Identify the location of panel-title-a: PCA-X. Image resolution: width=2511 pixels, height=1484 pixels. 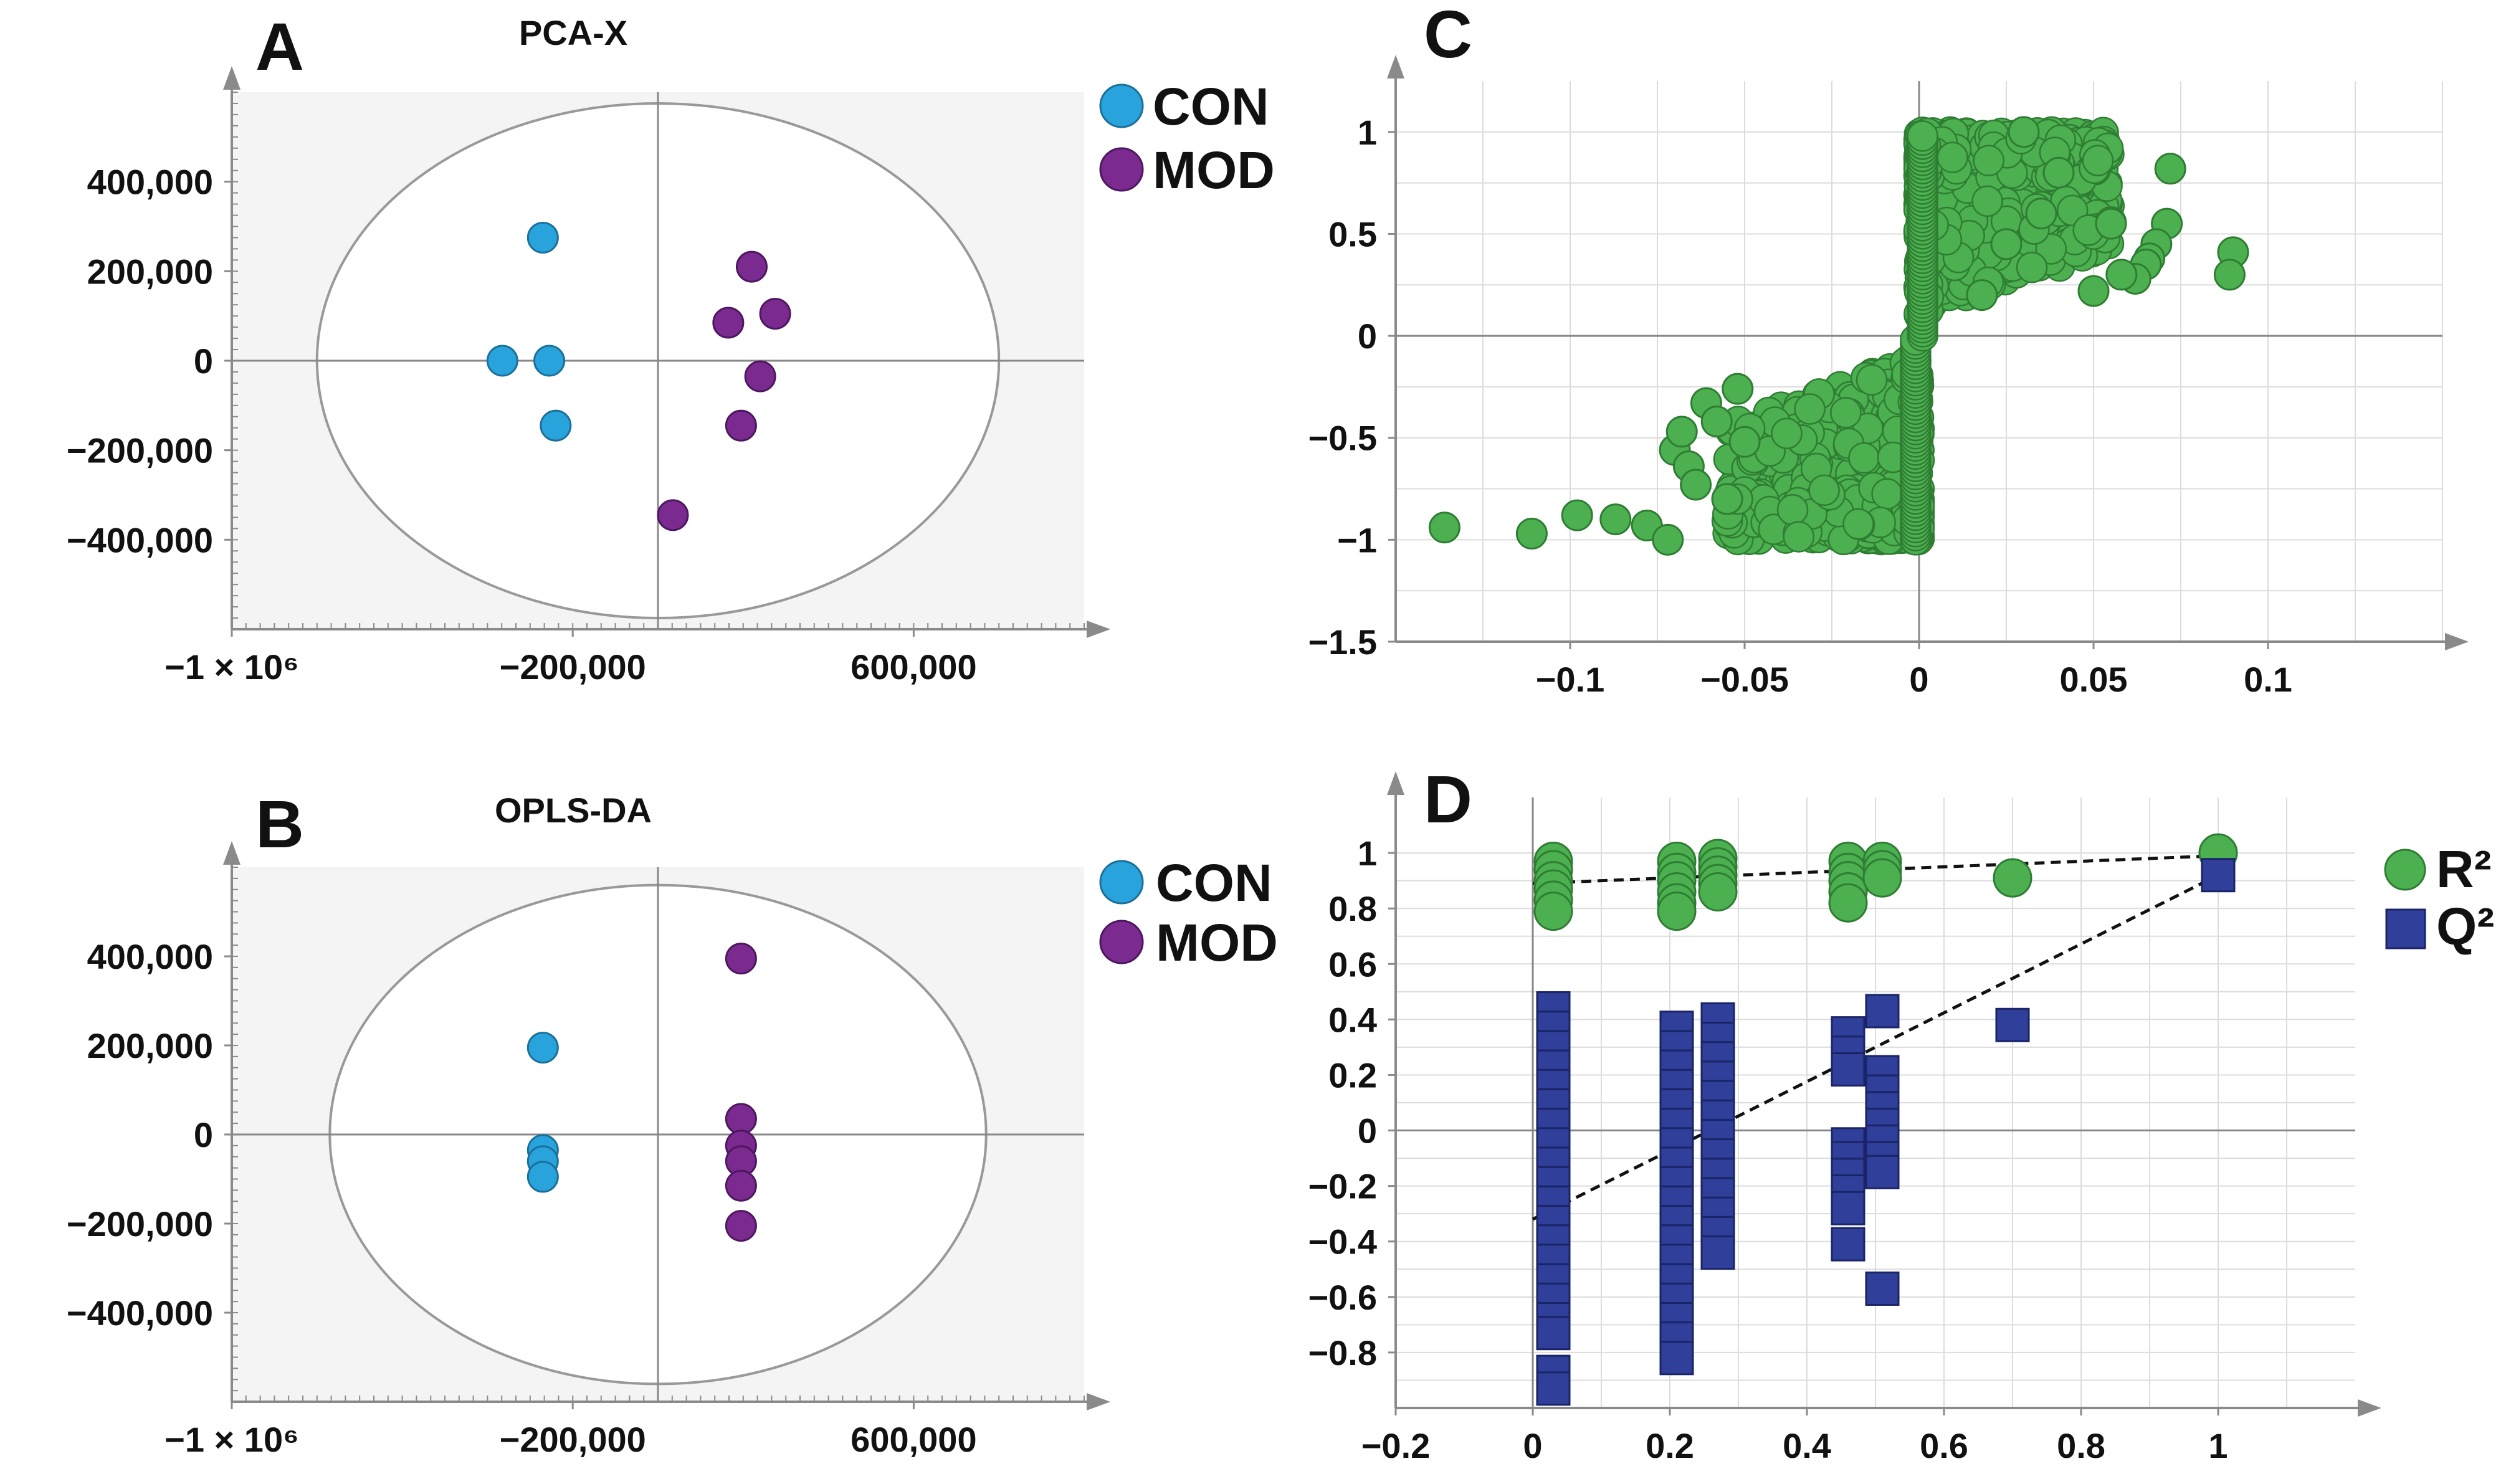
(573, 32).